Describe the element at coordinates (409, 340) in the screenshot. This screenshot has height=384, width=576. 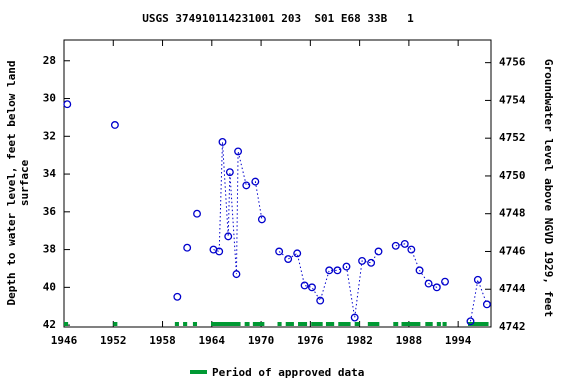
I see `x-tick-label: 1988` at that location.